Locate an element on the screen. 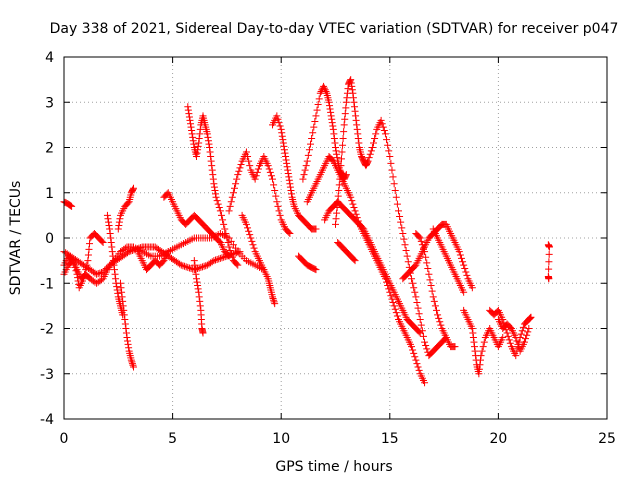 The width and height of the screenshot is (640, 480). series-sat-o is located at coordinates (307, 263).